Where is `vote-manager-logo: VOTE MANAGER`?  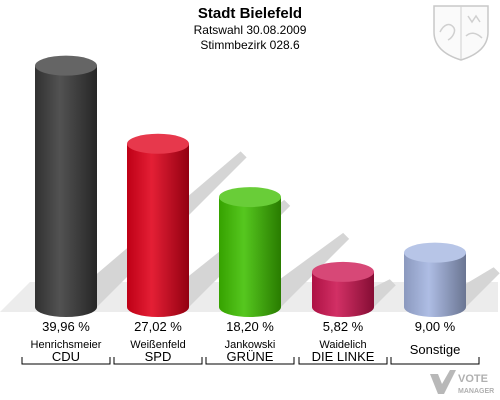 vote-manager-logo: VOTE MANAGER is located at coordinates (462, 382).